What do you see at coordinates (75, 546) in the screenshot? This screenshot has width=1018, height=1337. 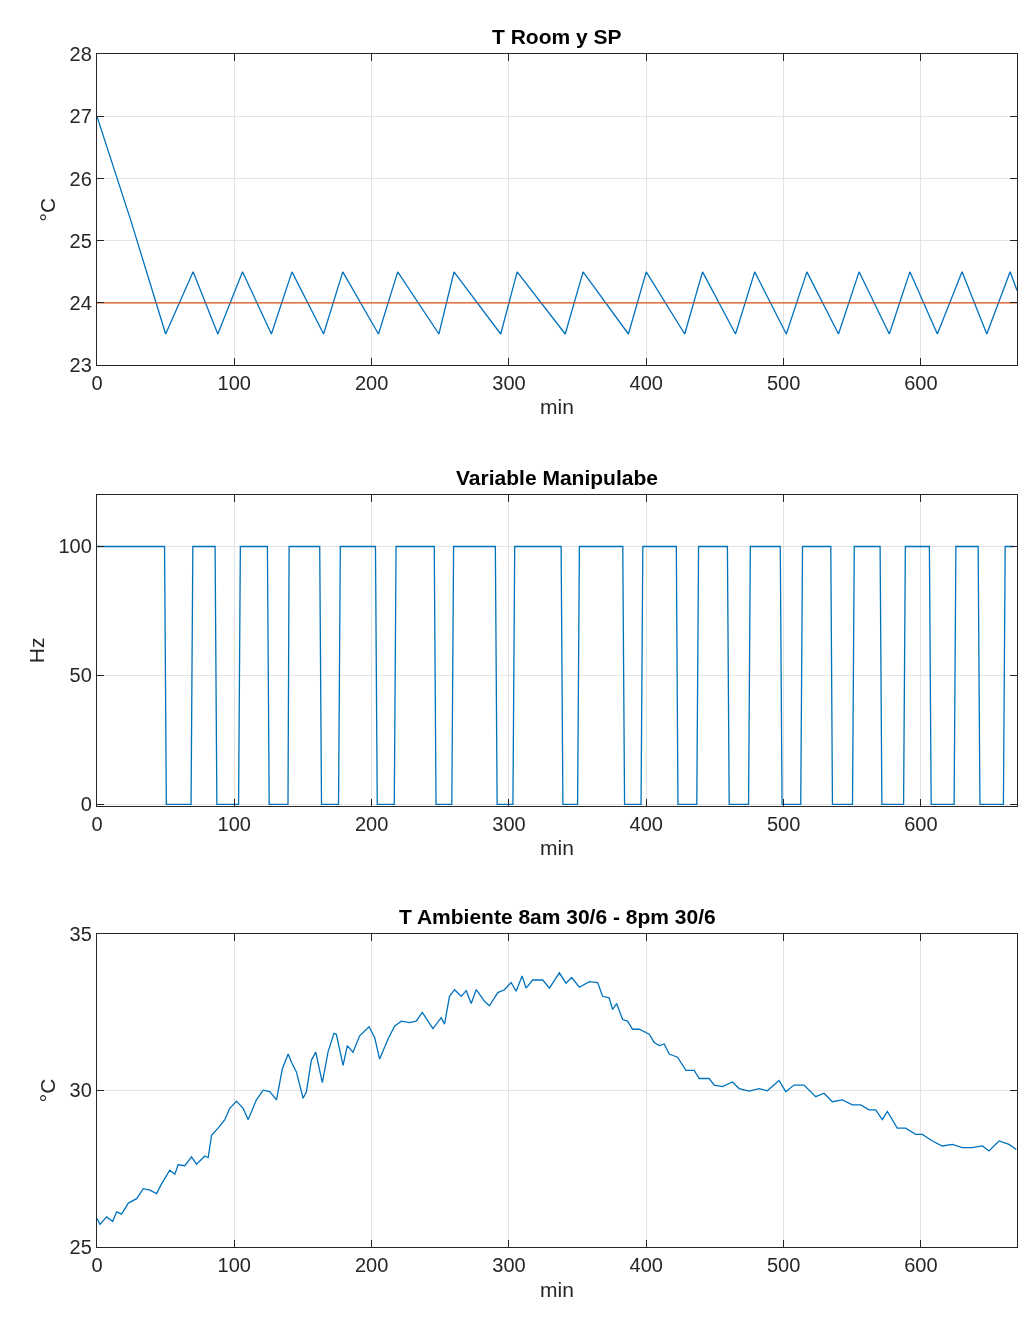 I see `y-tick-label: 100` at bounding box center [75, 546].